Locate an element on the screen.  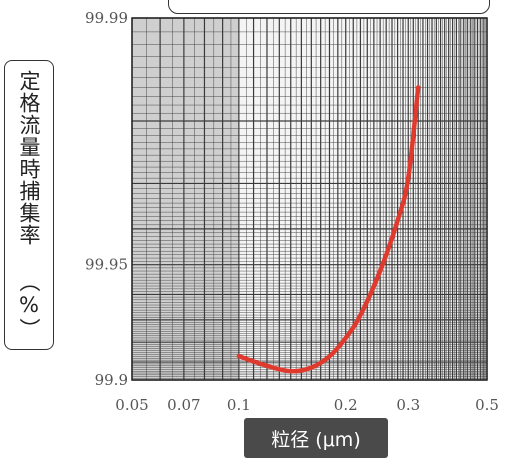
x-tick-label: 0.3 is located at coordinates (408, 405).